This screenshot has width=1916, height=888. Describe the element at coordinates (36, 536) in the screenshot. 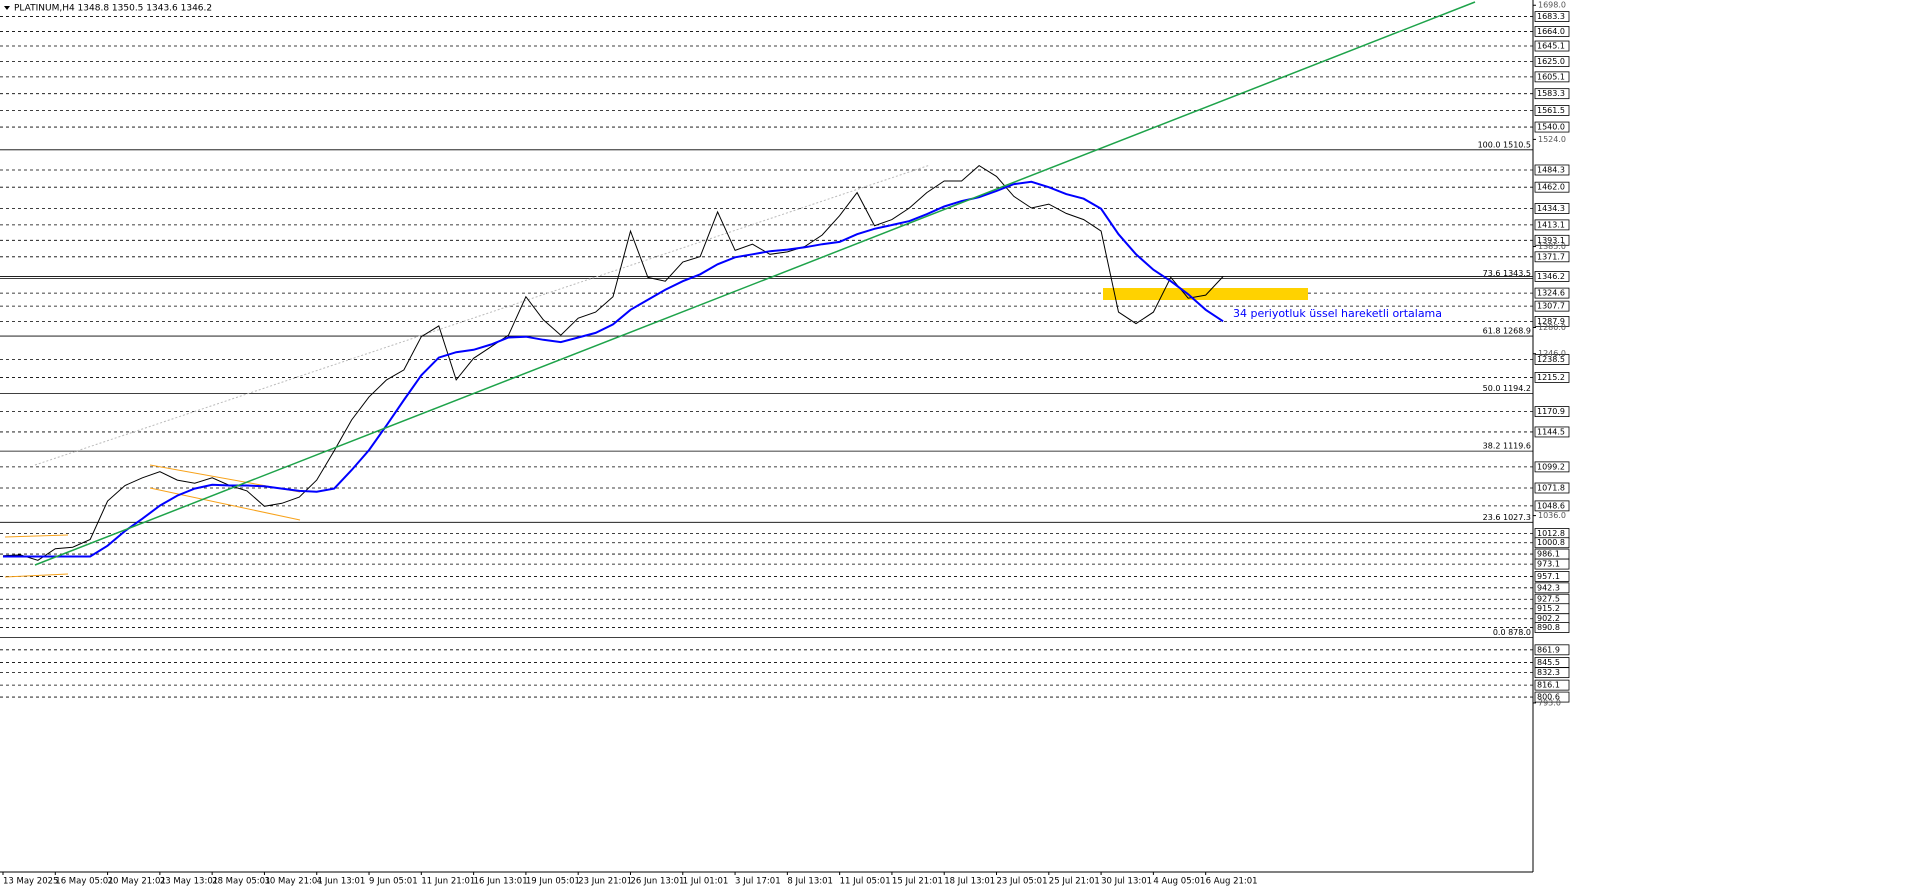

I see `range-upper` at that location.